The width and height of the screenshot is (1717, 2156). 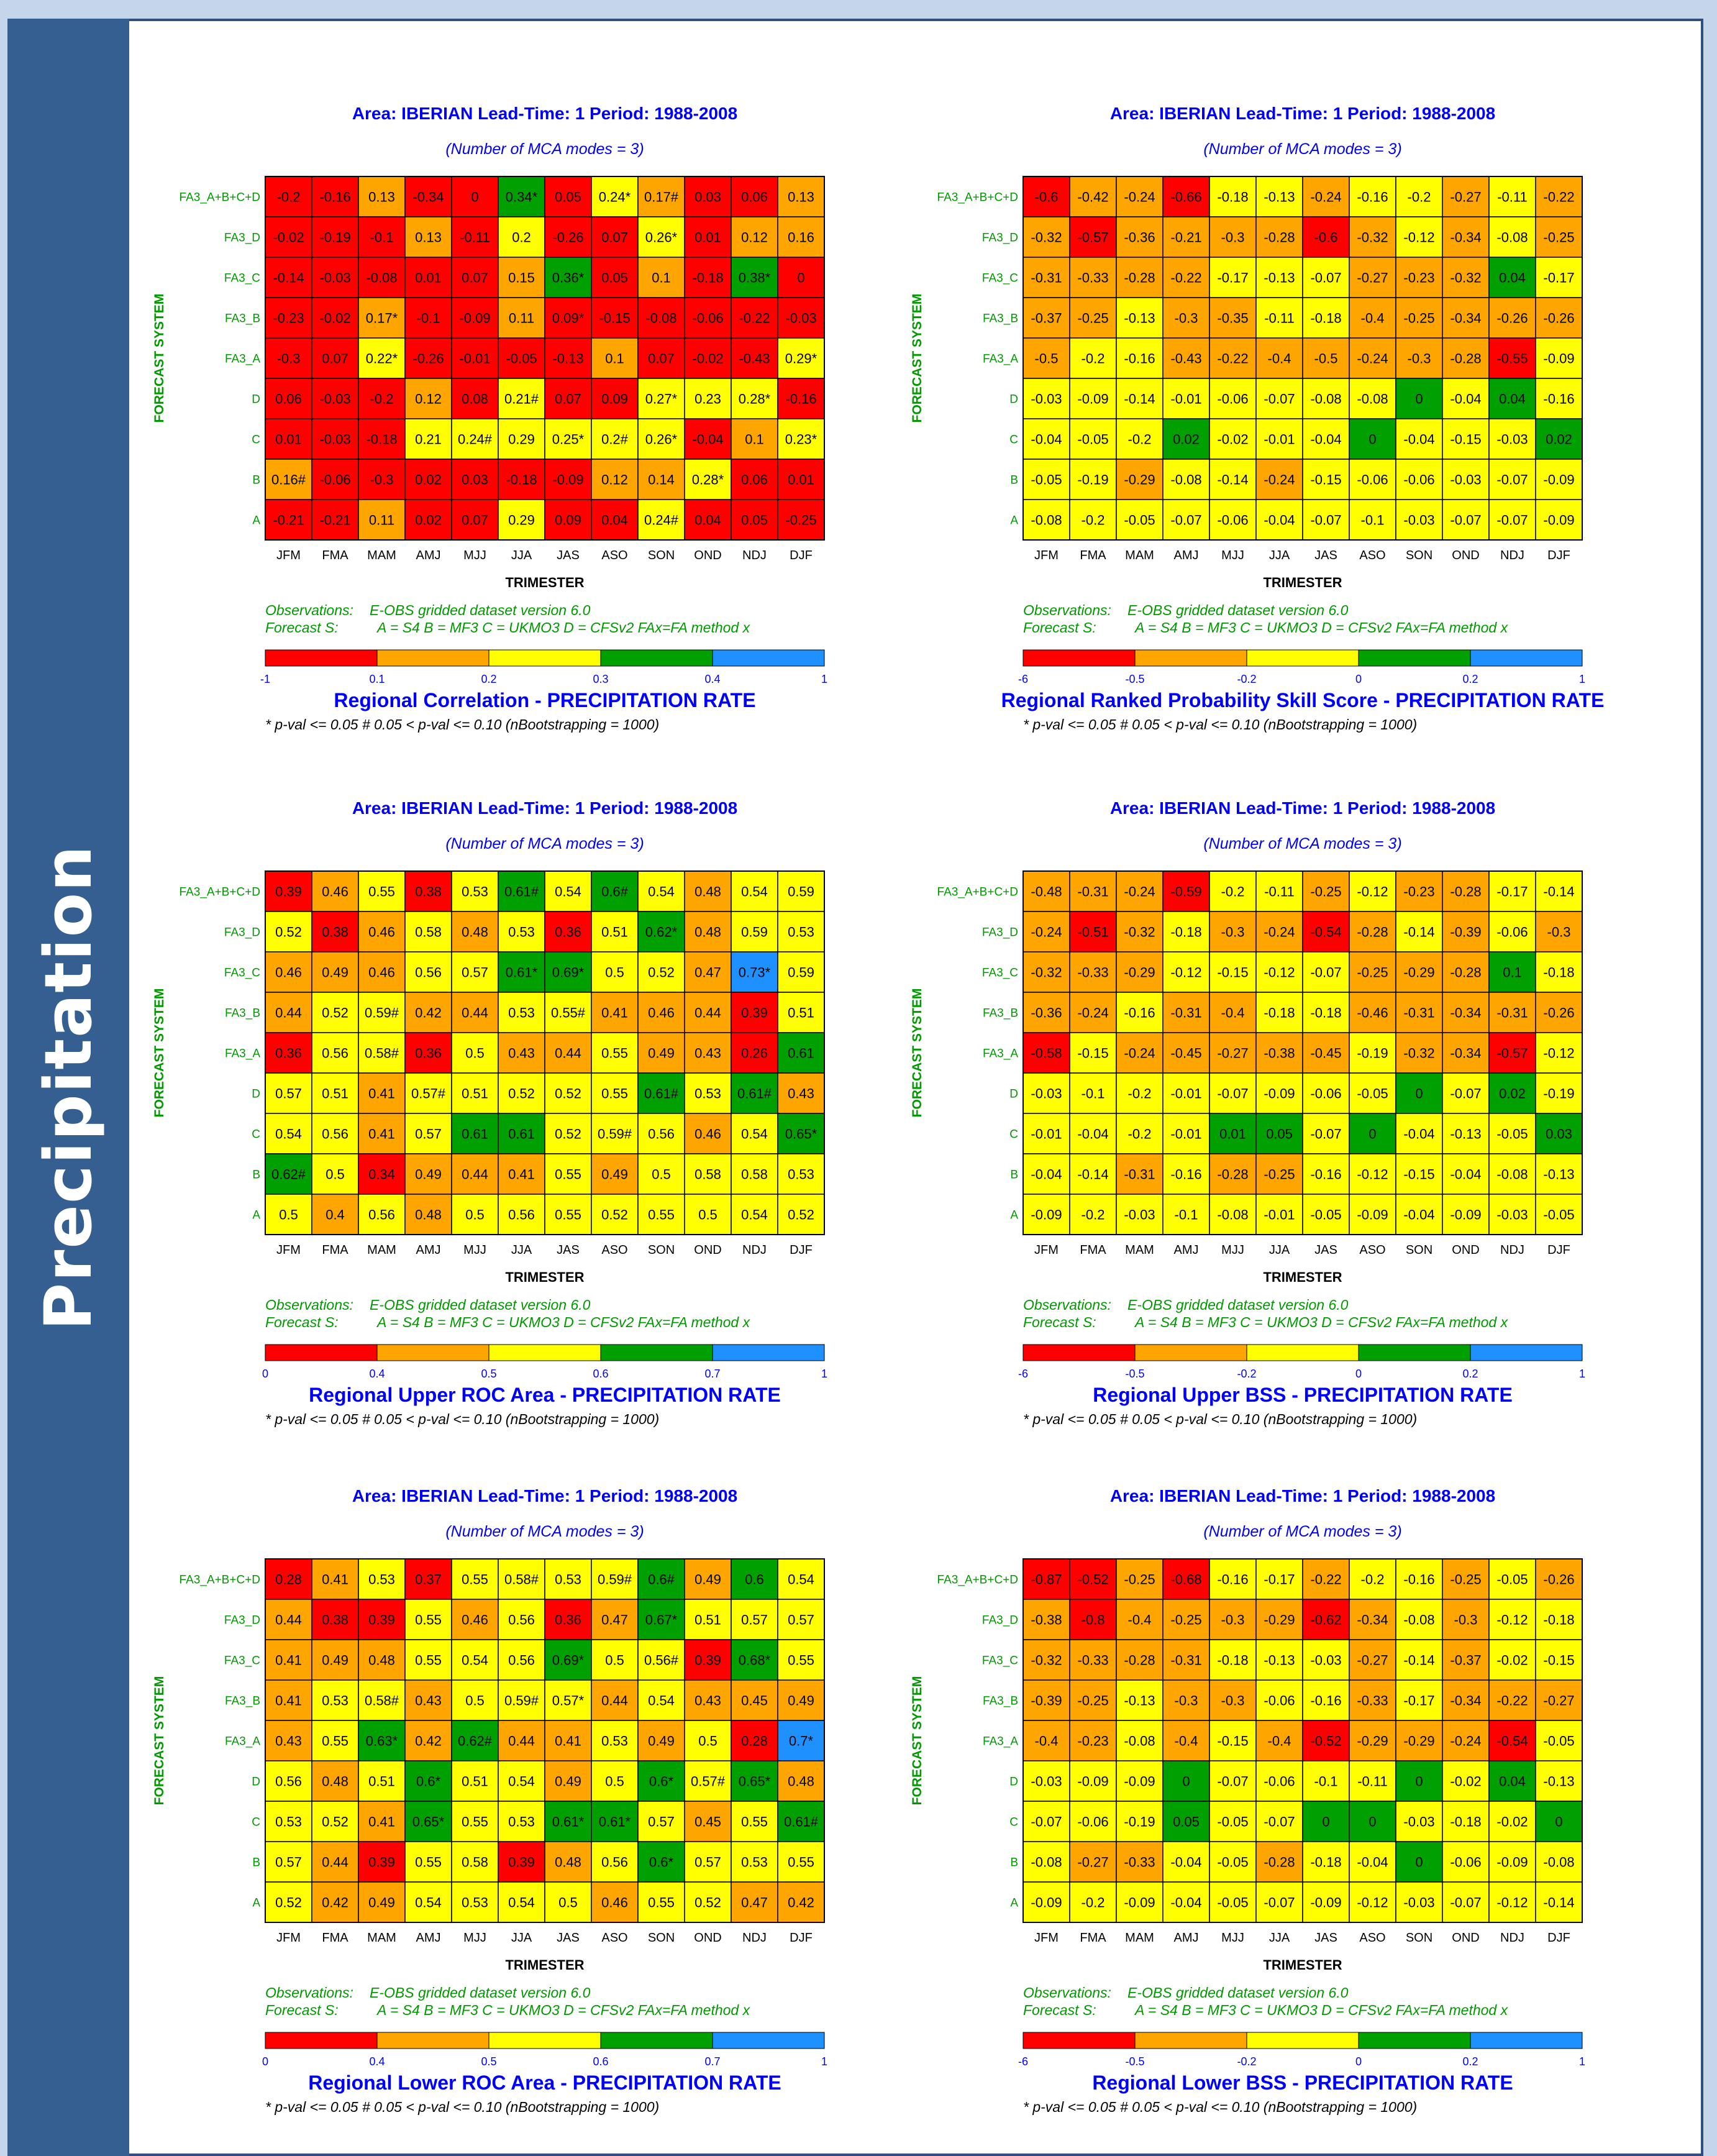 I want to click on cell-label: -0.19, so click(x=1140, y=1822).